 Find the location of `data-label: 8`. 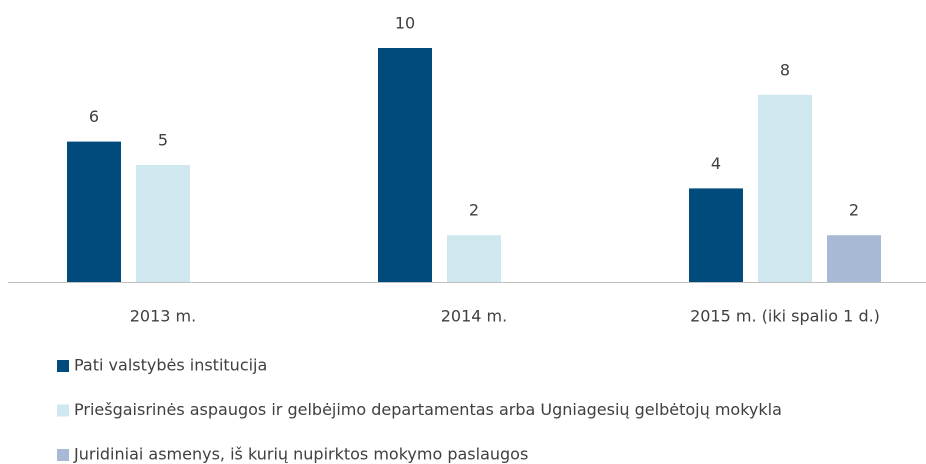

data-label: 8 is located at coordinates (785, 69).